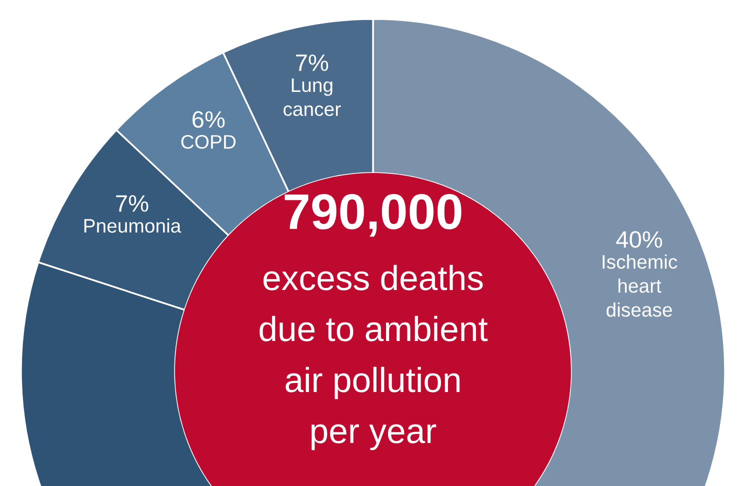 The image size is (741, 486). Describe the element at coordinates (208, 119) in the screenshot. I see `data-label: 6%` at that location.